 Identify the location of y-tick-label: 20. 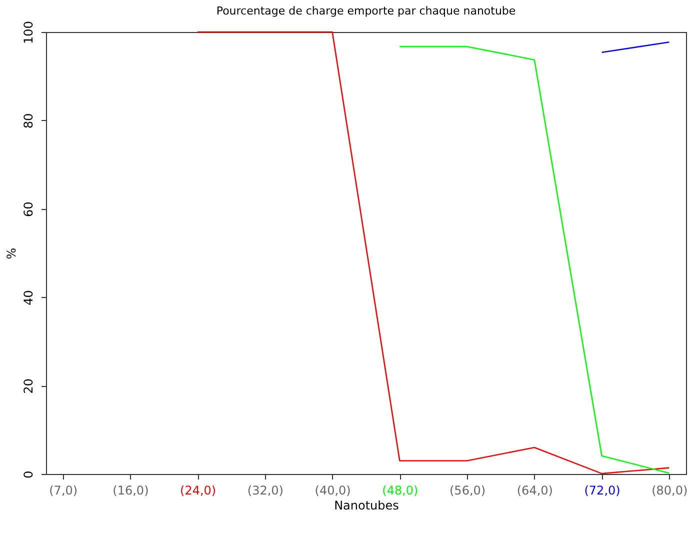
(29, 386).